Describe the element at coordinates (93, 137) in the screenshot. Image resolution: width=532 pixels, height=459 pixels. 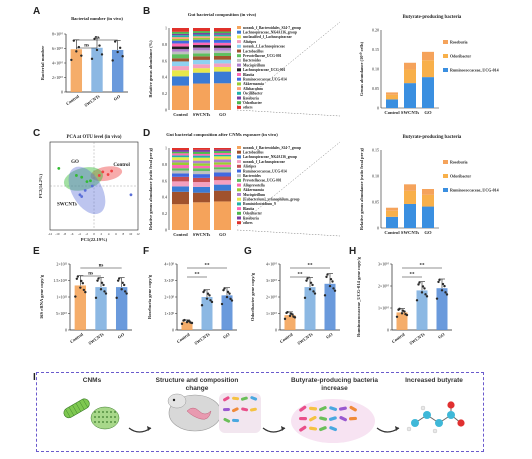
I see `chart-title: PCA at OTU level (in vivo)` at that location.